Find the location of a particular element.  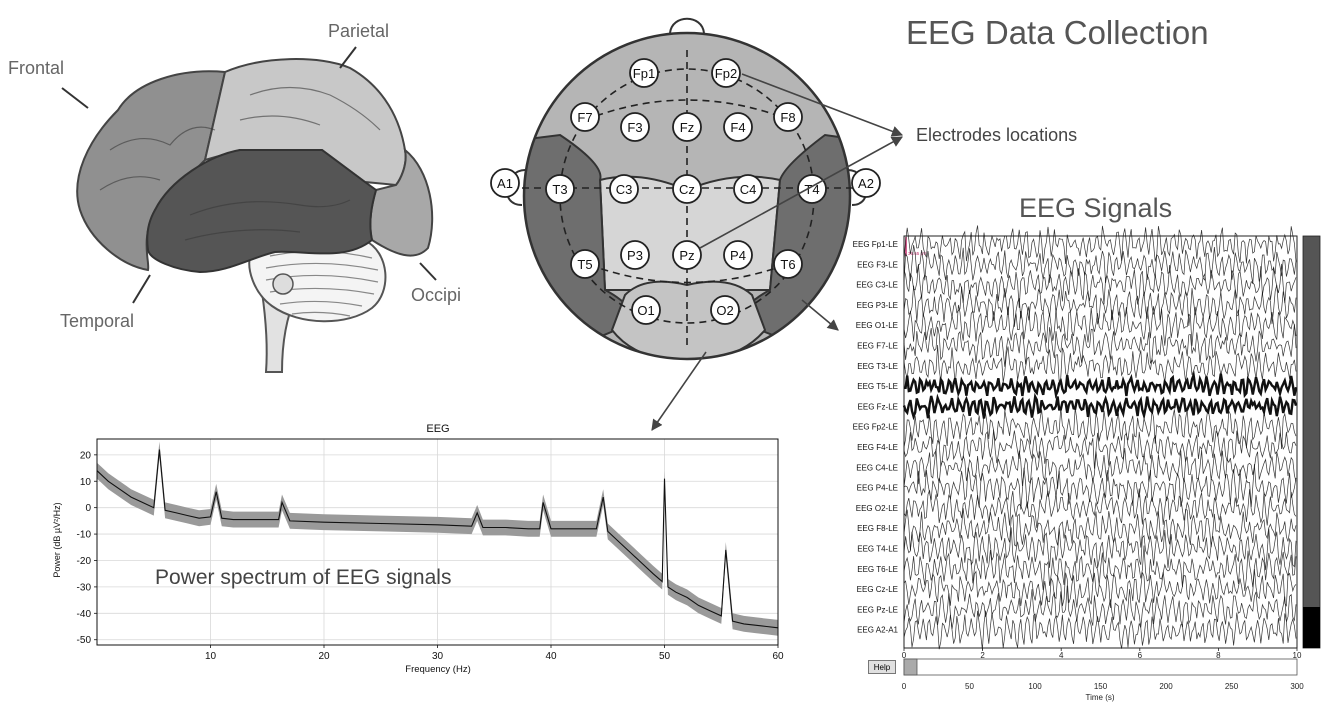

electrode-p3: P3 is located at coordinates (635, 255).